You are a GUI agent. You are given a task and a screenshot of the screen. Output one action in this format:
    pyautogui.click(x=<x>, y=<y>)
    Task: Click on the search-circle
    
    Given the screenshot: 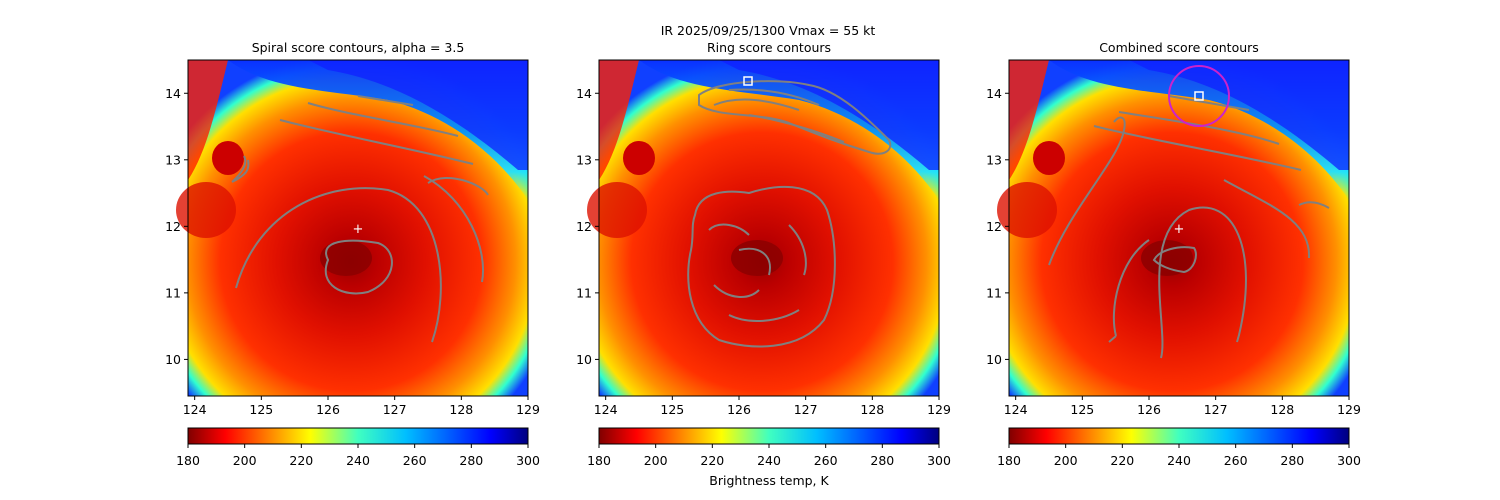 What is the action you would take?
    pyautogui.click(x=1199, y=96)
    